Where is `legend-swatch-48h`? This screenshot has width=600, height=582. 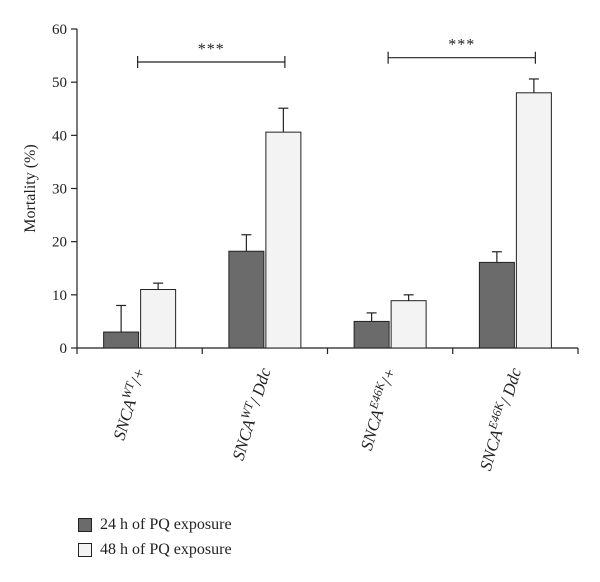 legend-swatch-48h is located at coordinates (85, 550).